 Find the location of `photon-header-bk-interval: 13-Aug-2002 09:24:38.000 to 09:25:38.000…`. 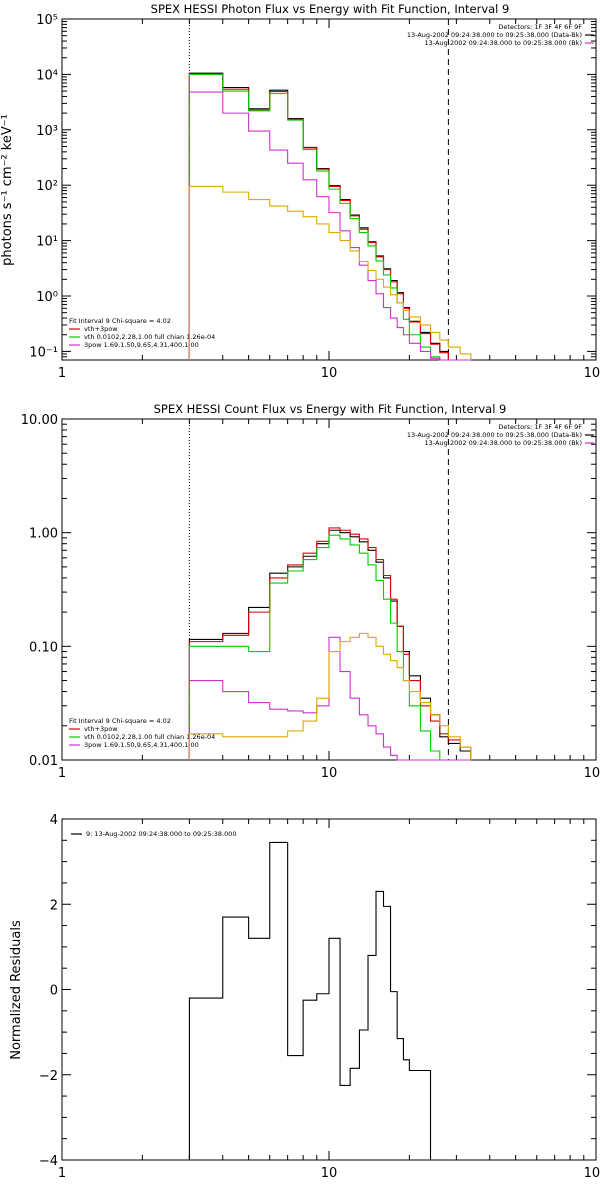

photon-header-bk-interval: 13-Aug-2002 09:24:38.000 to 09:25:38.000… is located at coordinates (503, 43).